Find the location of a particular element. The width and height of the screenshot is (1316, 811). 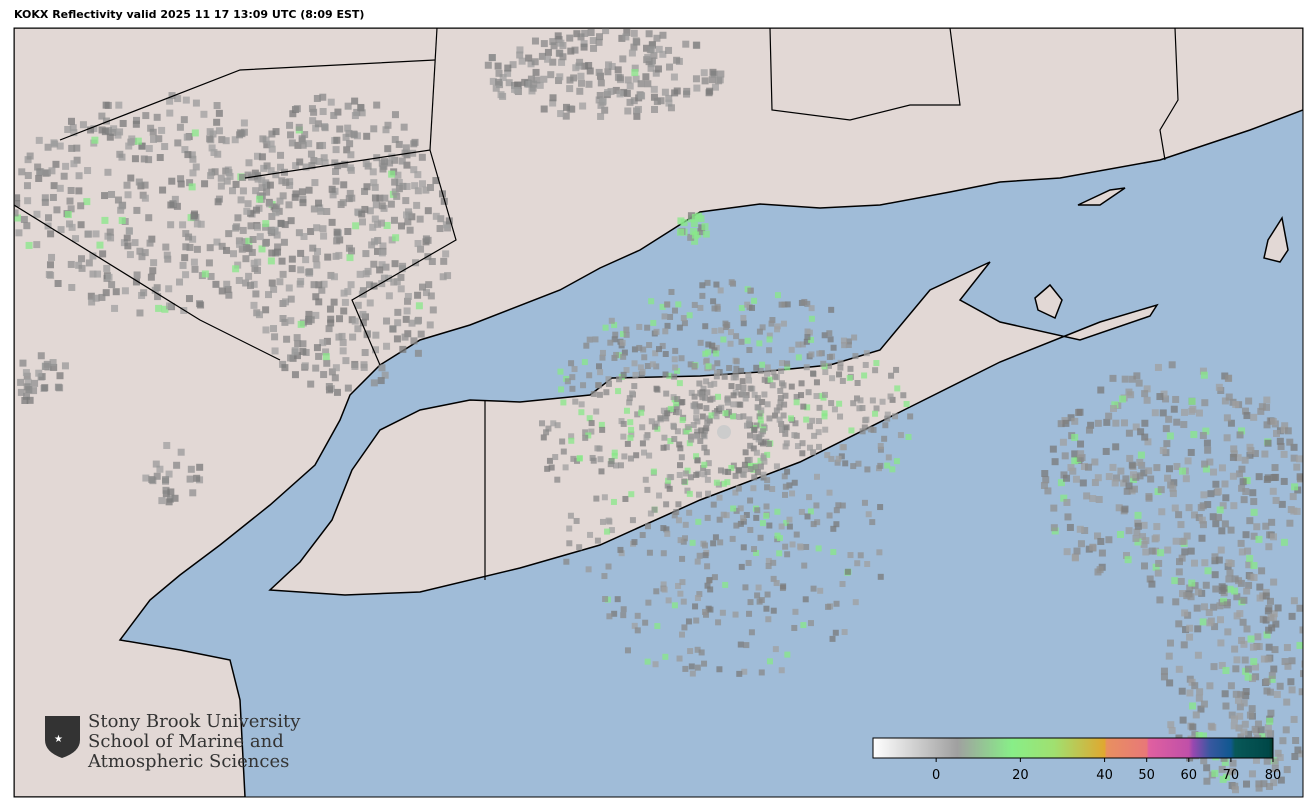

colorbar-tick-label: 70 is located at coordinates (1231, 775).